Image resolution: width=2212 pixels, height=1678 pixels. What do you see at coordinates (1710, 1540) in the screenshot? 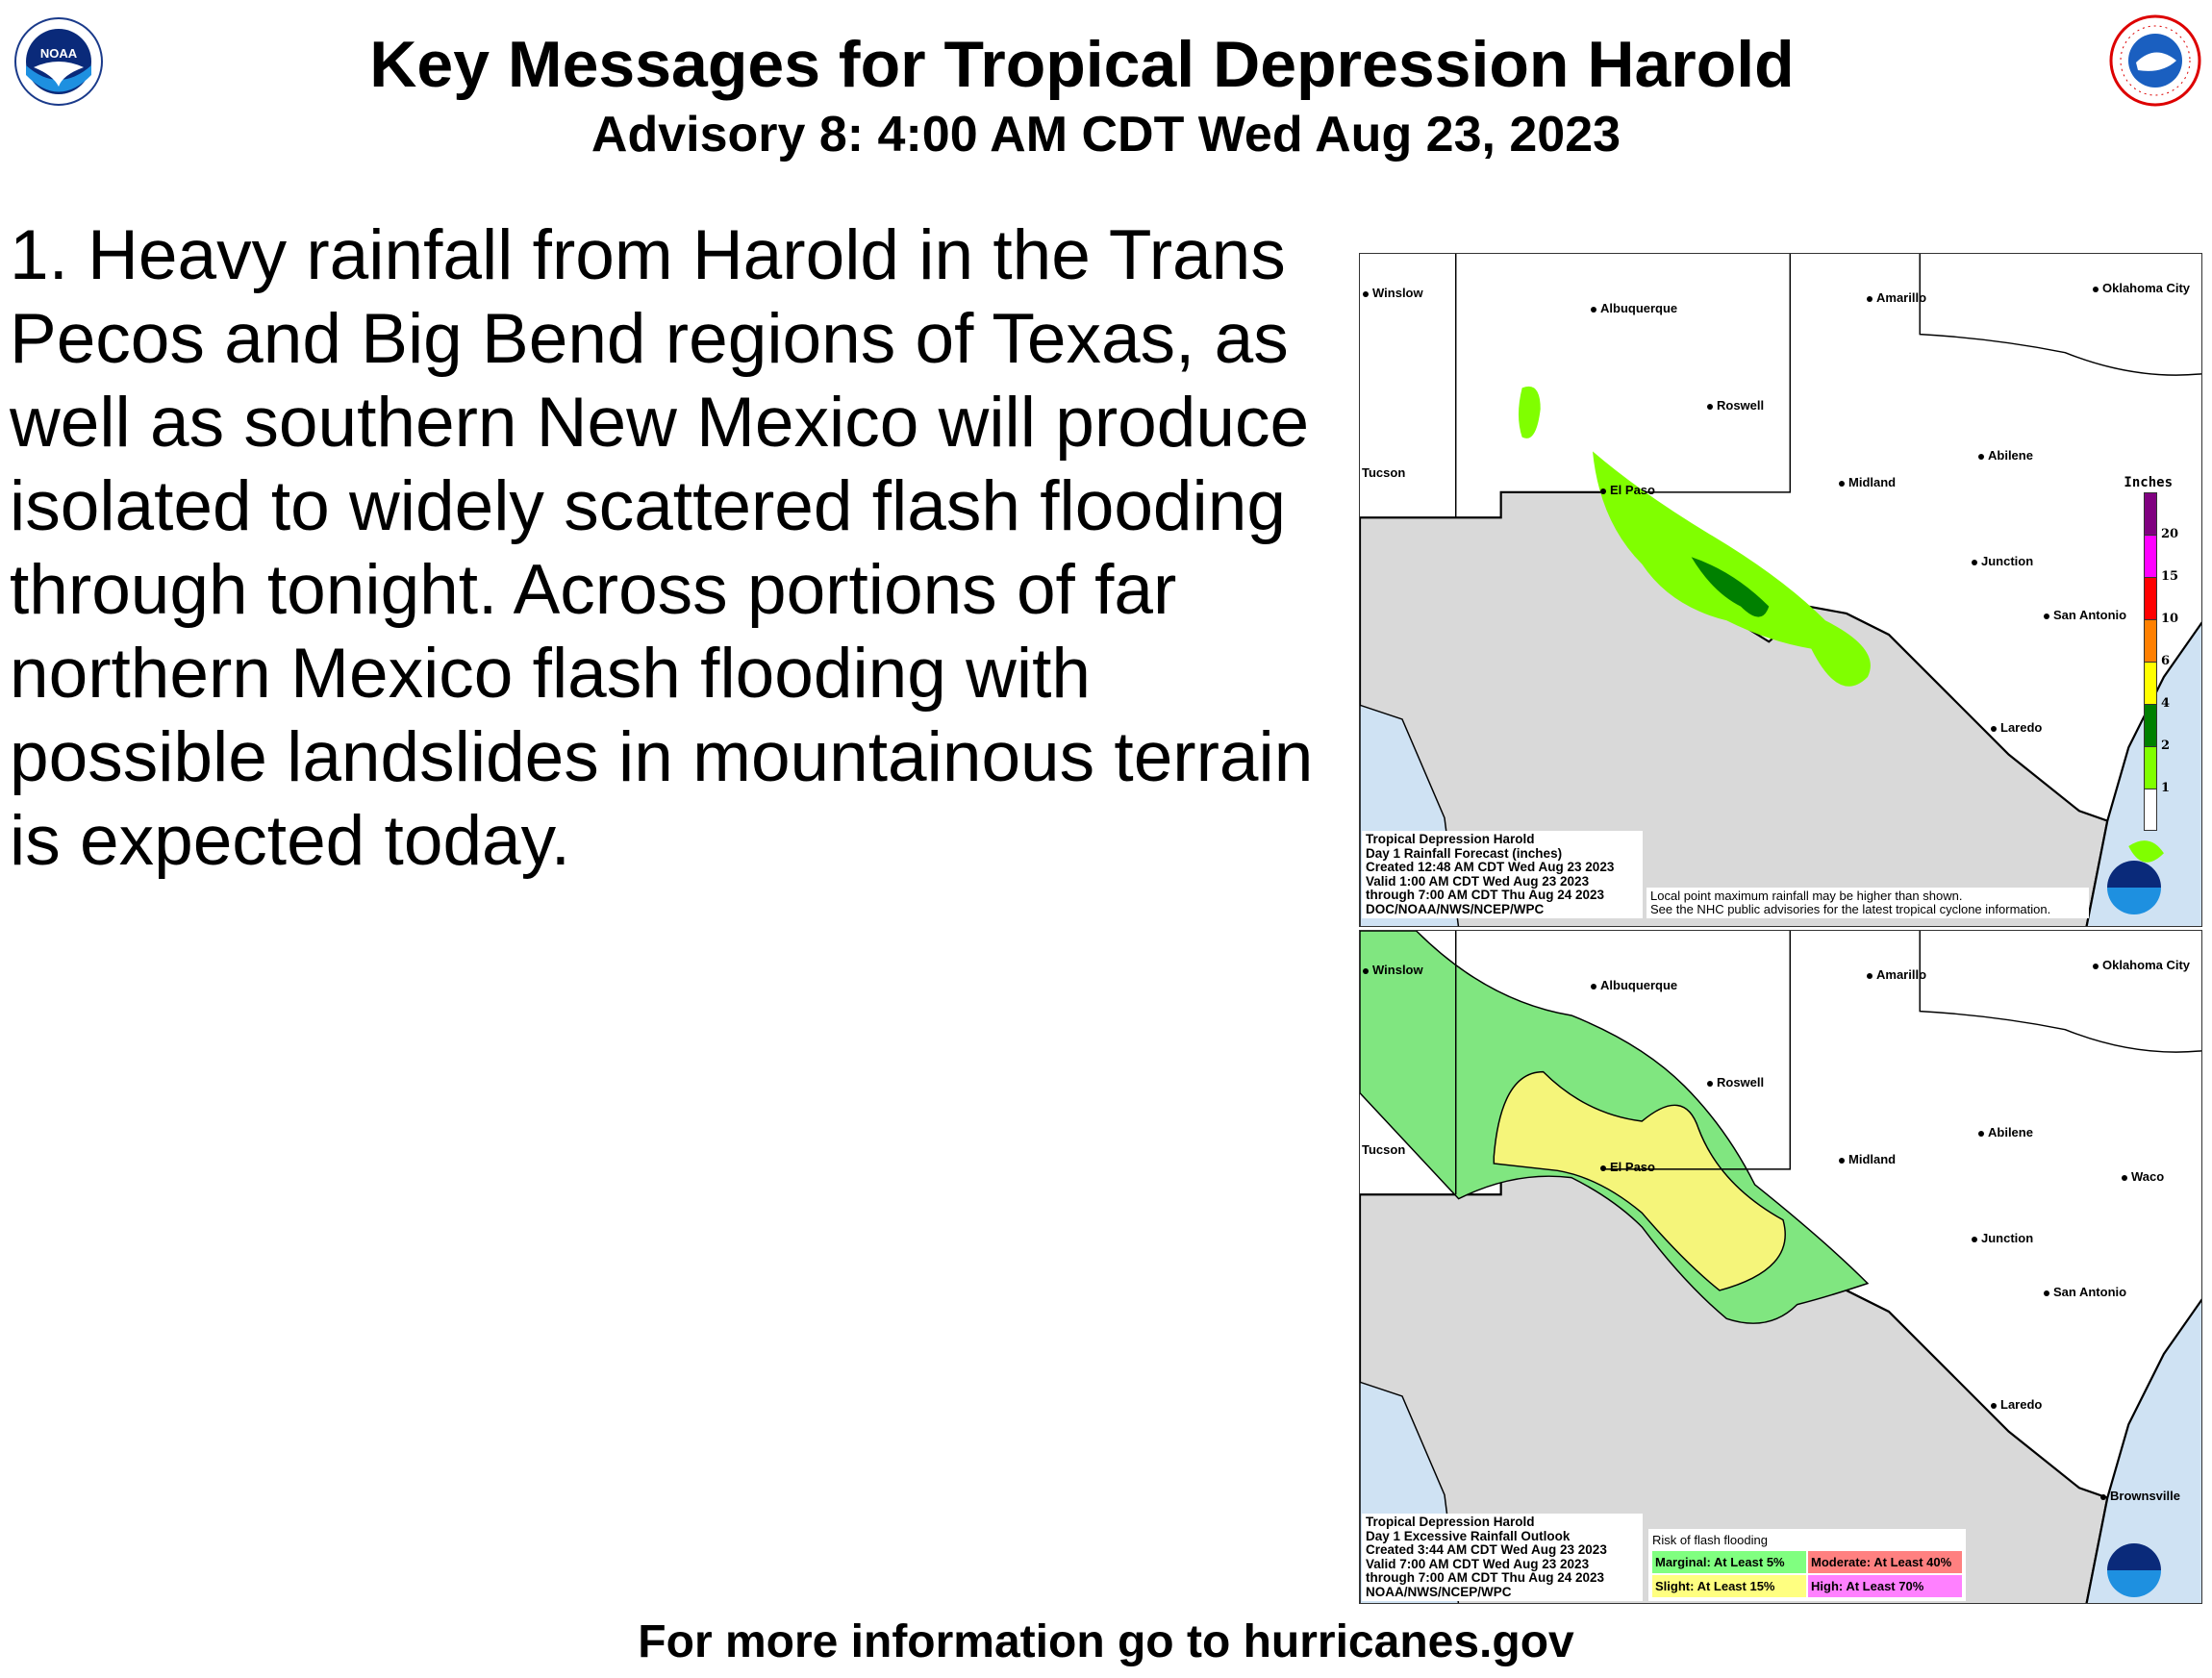
I see `ero-legend-title: Risk of flash flooding` at bounding box center [1710, 1540].